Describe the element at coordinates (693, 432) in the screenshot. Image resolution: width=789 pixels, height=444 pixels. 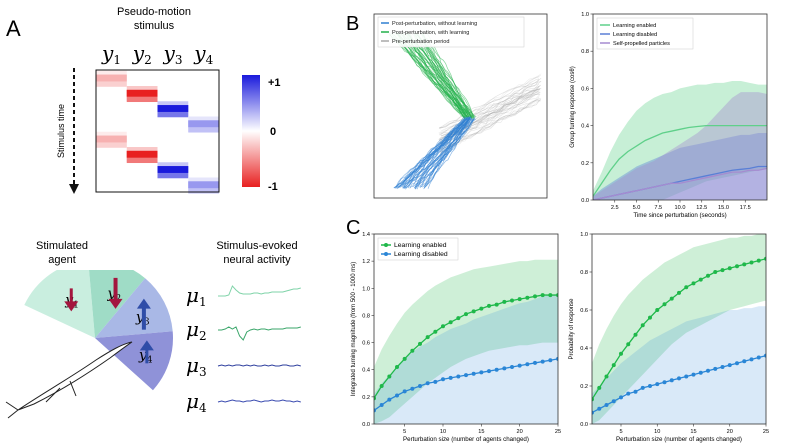
I see `x-tick-label: 15` at that location.